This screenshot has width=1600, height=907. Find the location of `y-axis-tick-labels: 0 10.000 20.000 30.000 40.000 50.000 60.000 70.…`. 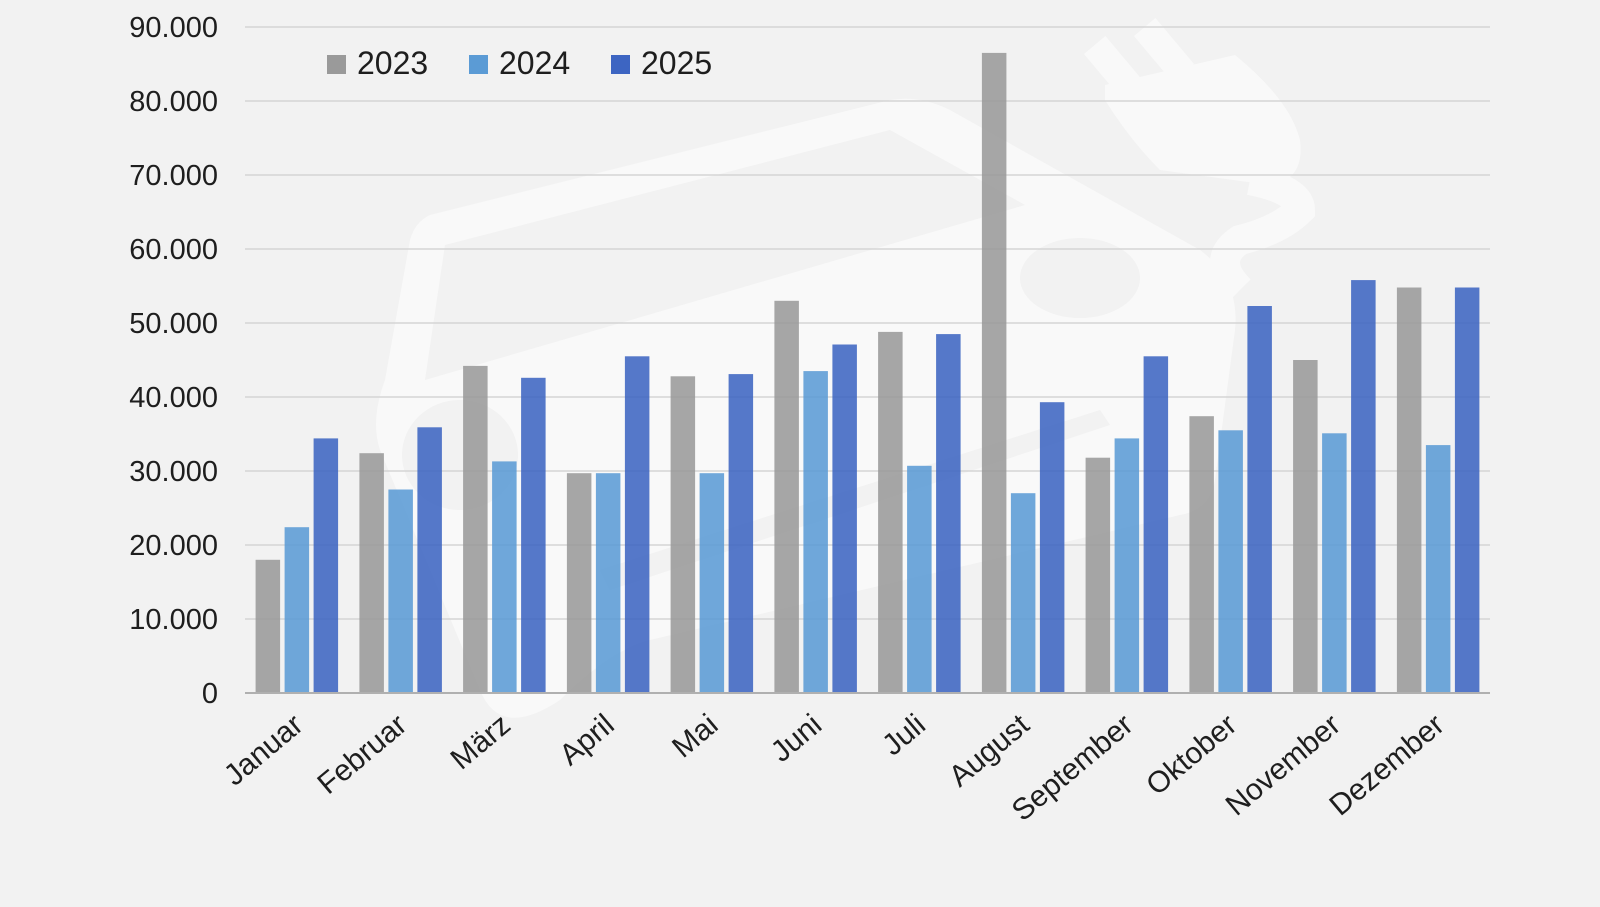

y-axis-tick-labels: 0 10.000 20.000 30.000 40.000 50.000 60.000 70.… is located at coordinates (173, 361).